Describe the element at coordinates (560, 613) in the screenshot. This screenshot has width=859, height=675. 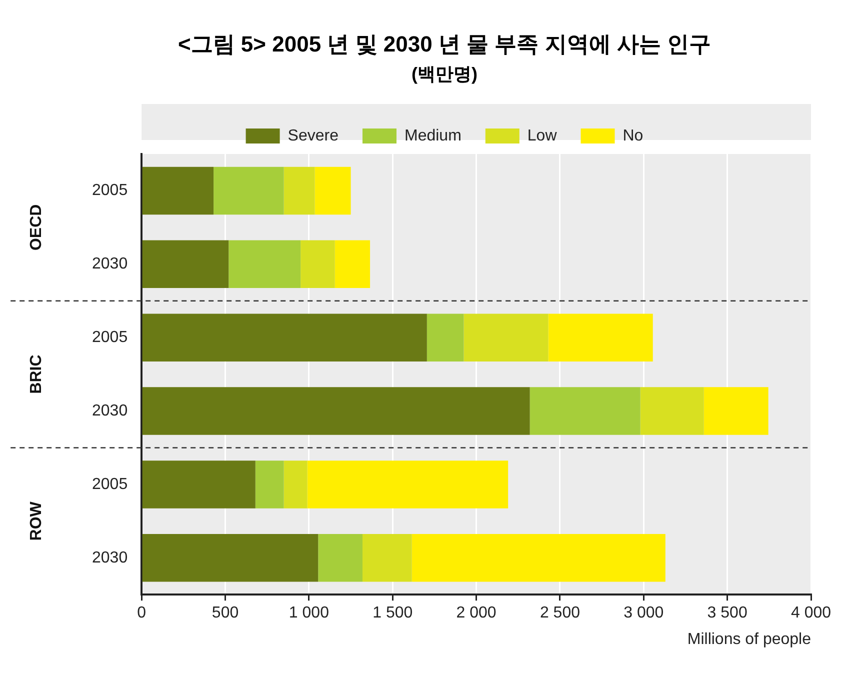
I see `x-tick-label: 2 500` at that location.